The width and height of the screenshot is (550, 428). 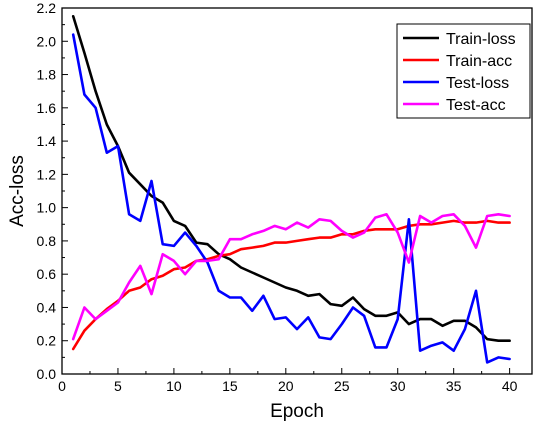 What do you see at coordinates (479, 61) in the screenshot?
I see `legend-label-train-acc: Train-acc` at bounding box center [479, 61].